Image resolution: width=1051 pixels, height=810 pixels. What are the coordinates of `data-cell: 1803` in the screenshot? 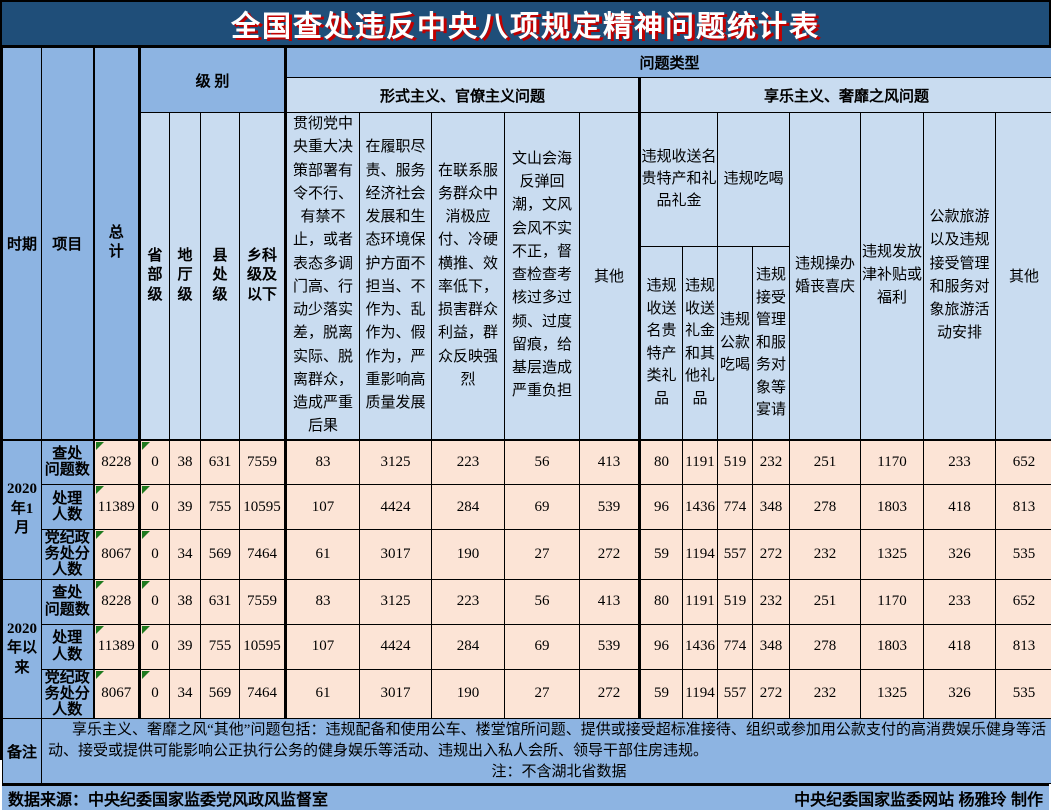 It's located at (892, 507).